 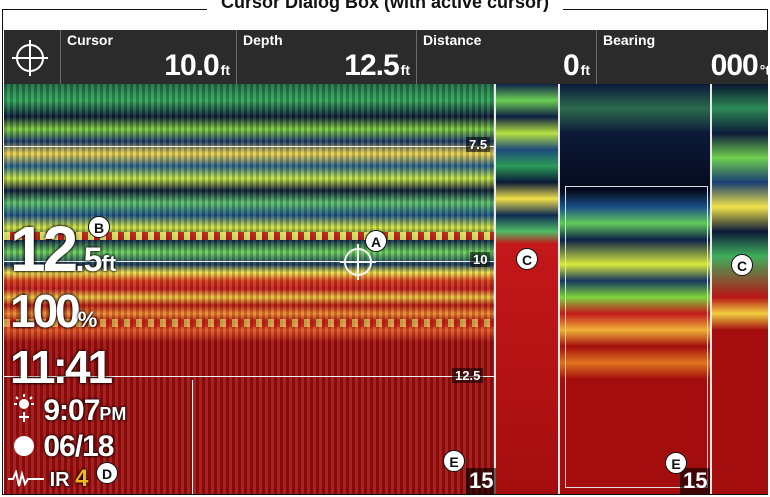 I want to click on cursor-value: 10.0, so click(x=191, y=65).